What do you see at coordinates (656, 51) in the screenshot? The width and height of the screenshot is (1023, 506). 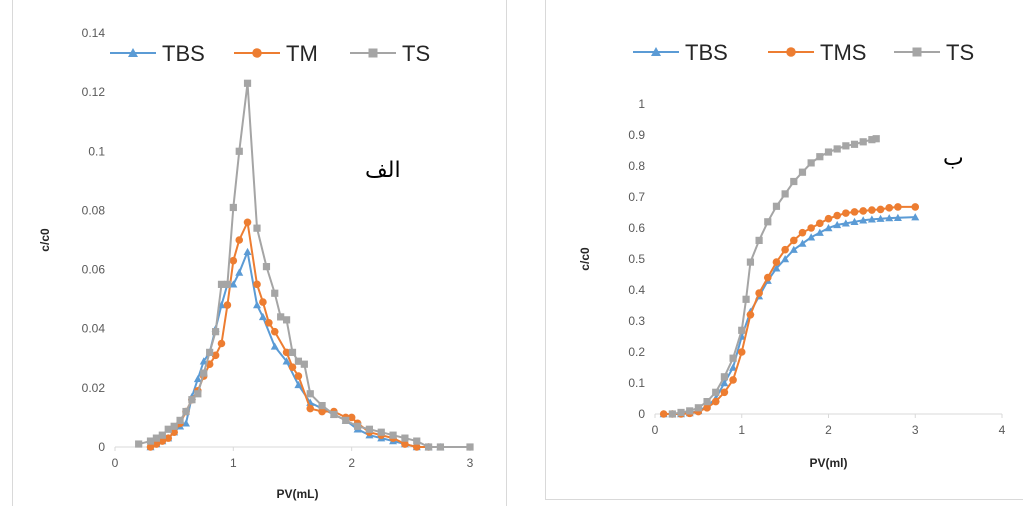 I see `legend-triangle-icon` at bounding box center [656, 51].